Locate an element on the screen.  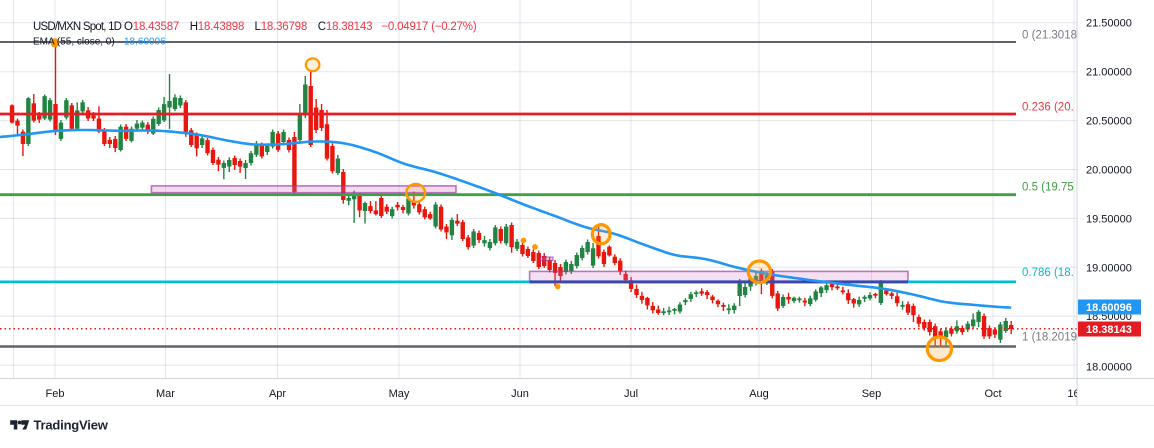
svg-text: EMA (55, close, 0) is located at coordinates (74, 42).